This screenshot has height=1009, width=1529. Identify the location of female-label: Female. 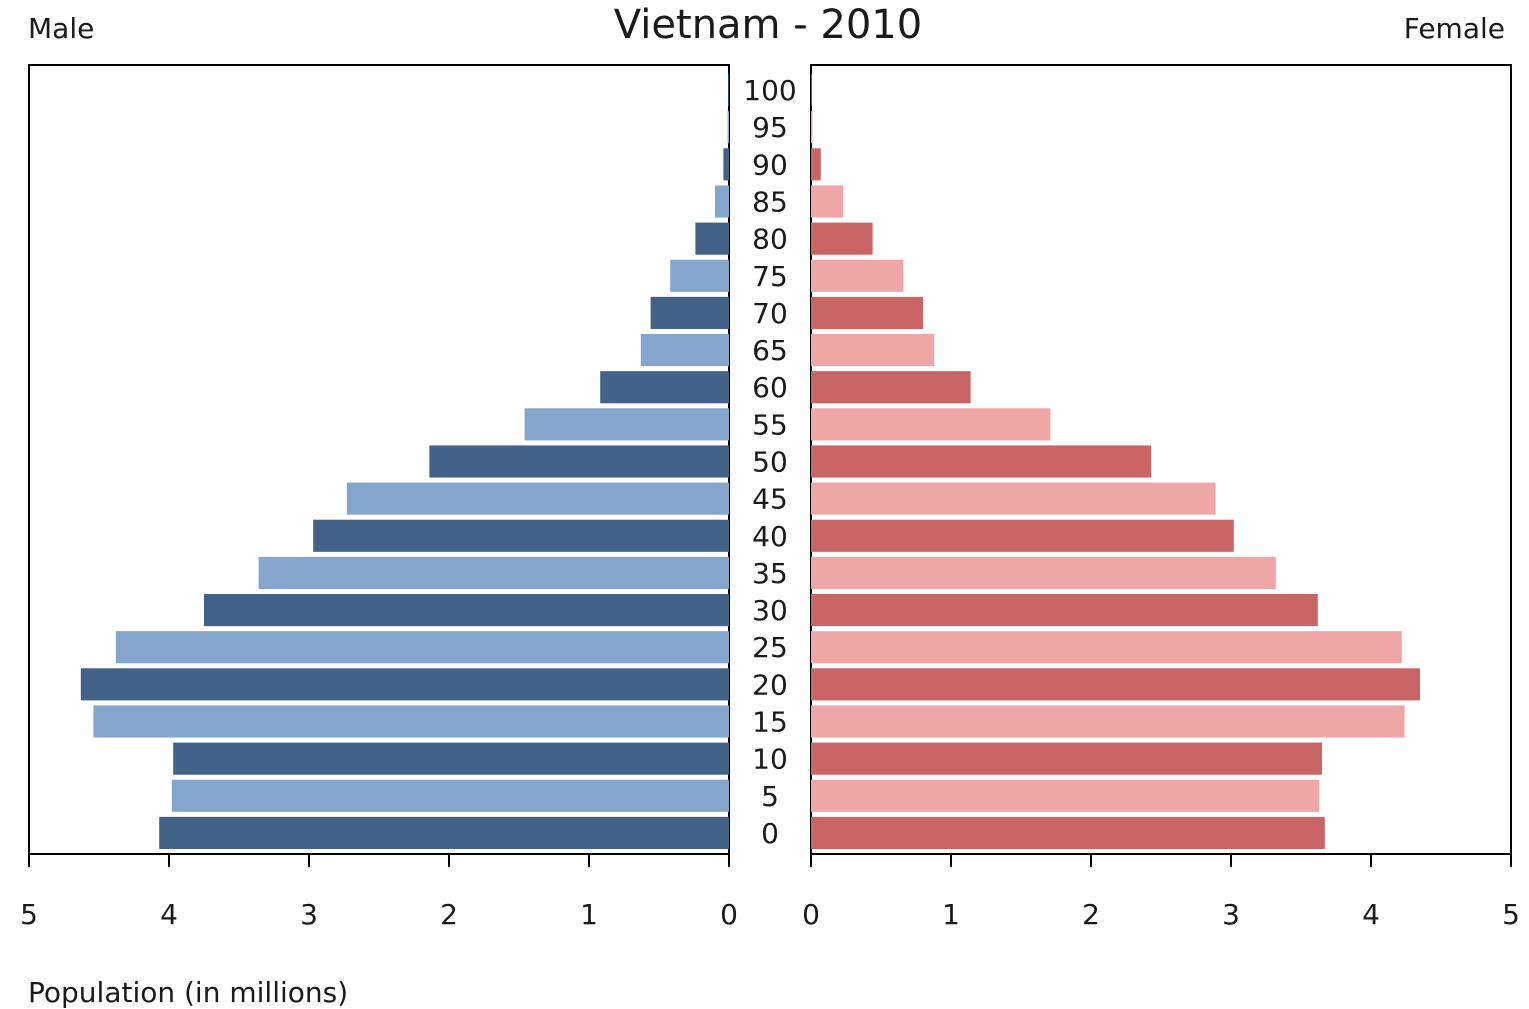
(1454, 28).